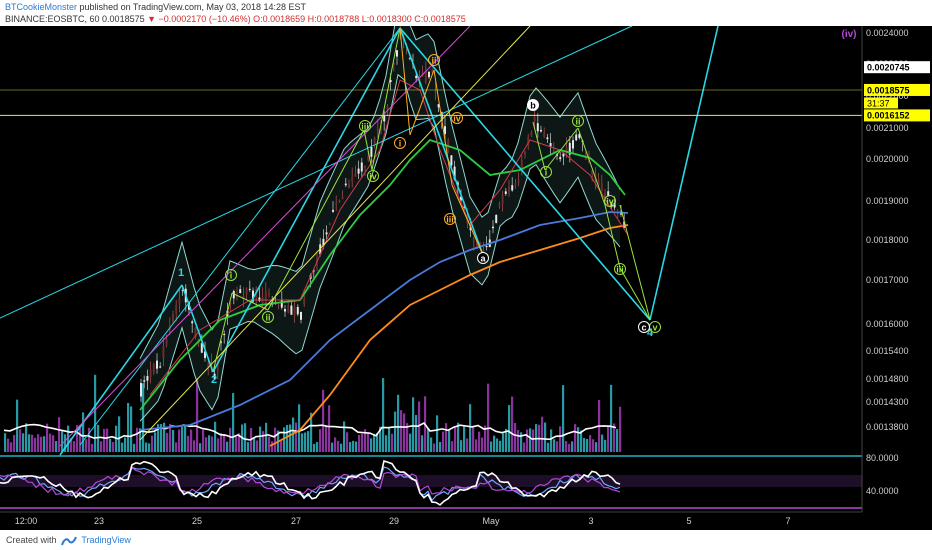  Describe the element at coordinates (881, 103) in the screenshot. I see `countdown-bg` at that location.